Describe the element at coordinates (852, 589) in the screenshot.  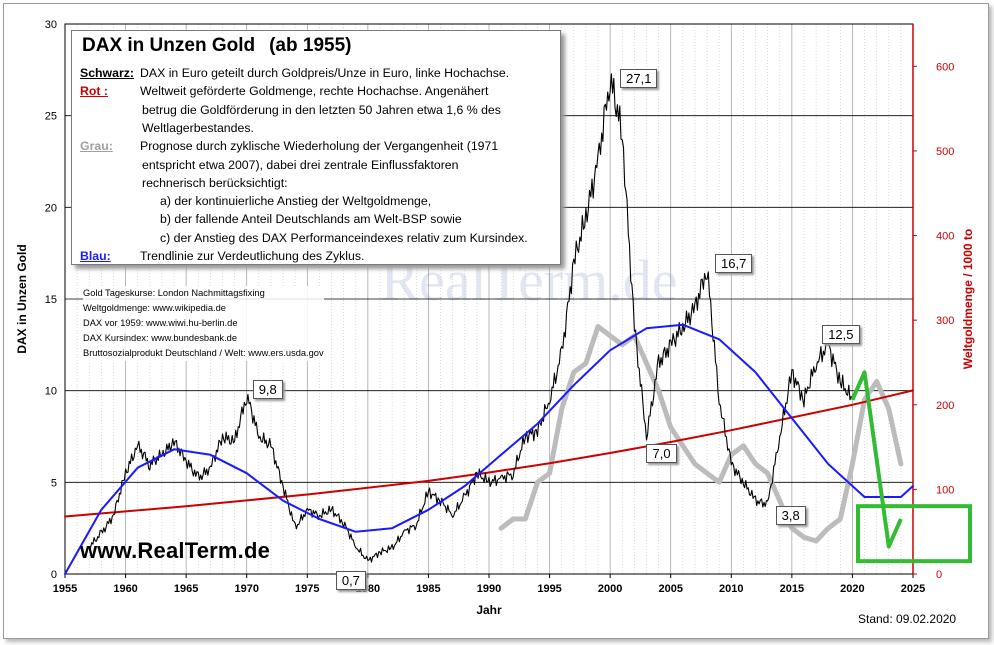
I see `x-tick-label: 2020` at that location.